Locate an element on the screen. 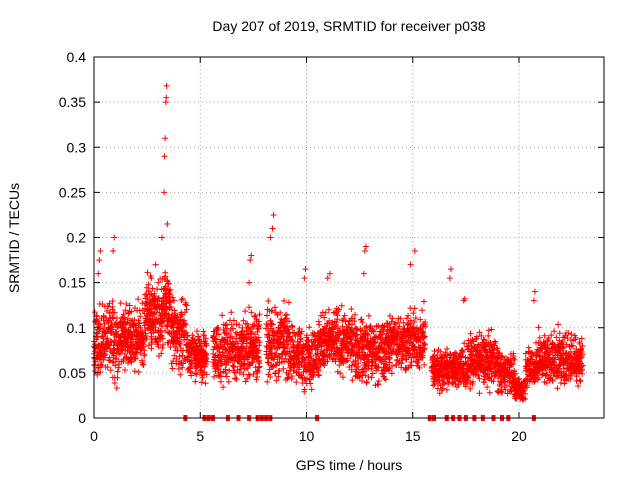 This screenshot has height=480, width=640. y-tick-label: 0.3 is located at coordinates (77, 147).